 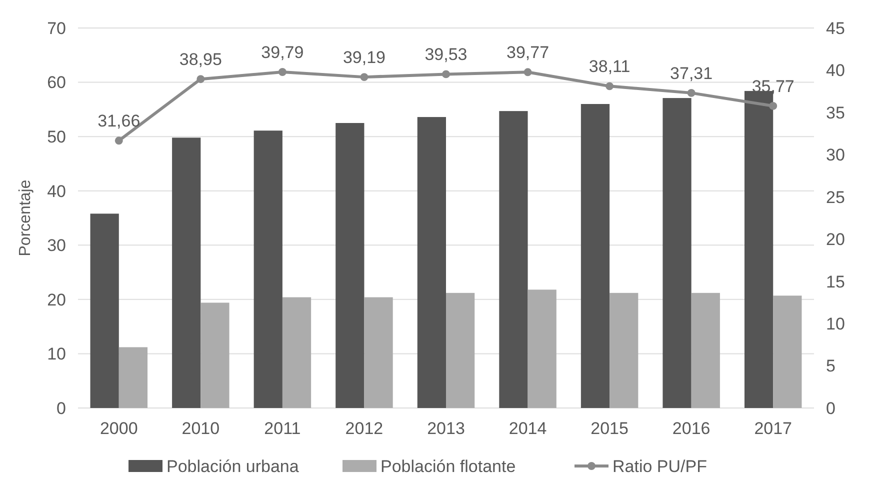 What do you see at coordinates (528, 52) in the screenshot?
I see `data-label: 39,77` at bounding box center [528, 52].